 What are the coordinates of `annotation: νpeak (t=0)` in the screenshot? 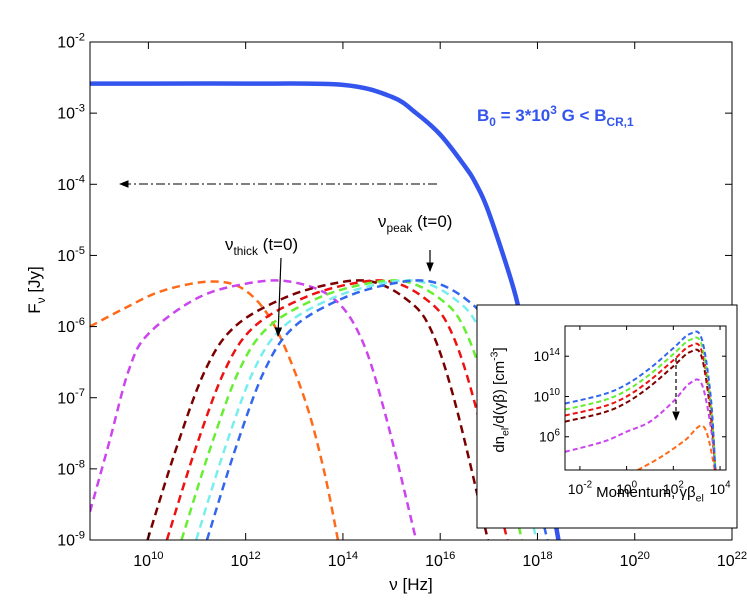 It's located at (415, 223).